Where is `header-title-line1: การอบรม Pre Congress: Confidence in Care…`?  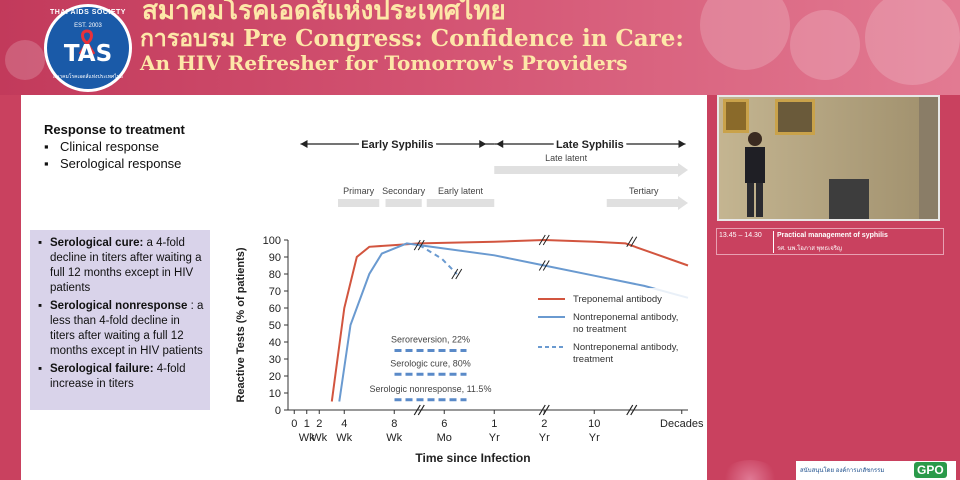 header-title-line1: การอบรม Pre Congress: Confidence in Care… is located at coordinates (412, 38).